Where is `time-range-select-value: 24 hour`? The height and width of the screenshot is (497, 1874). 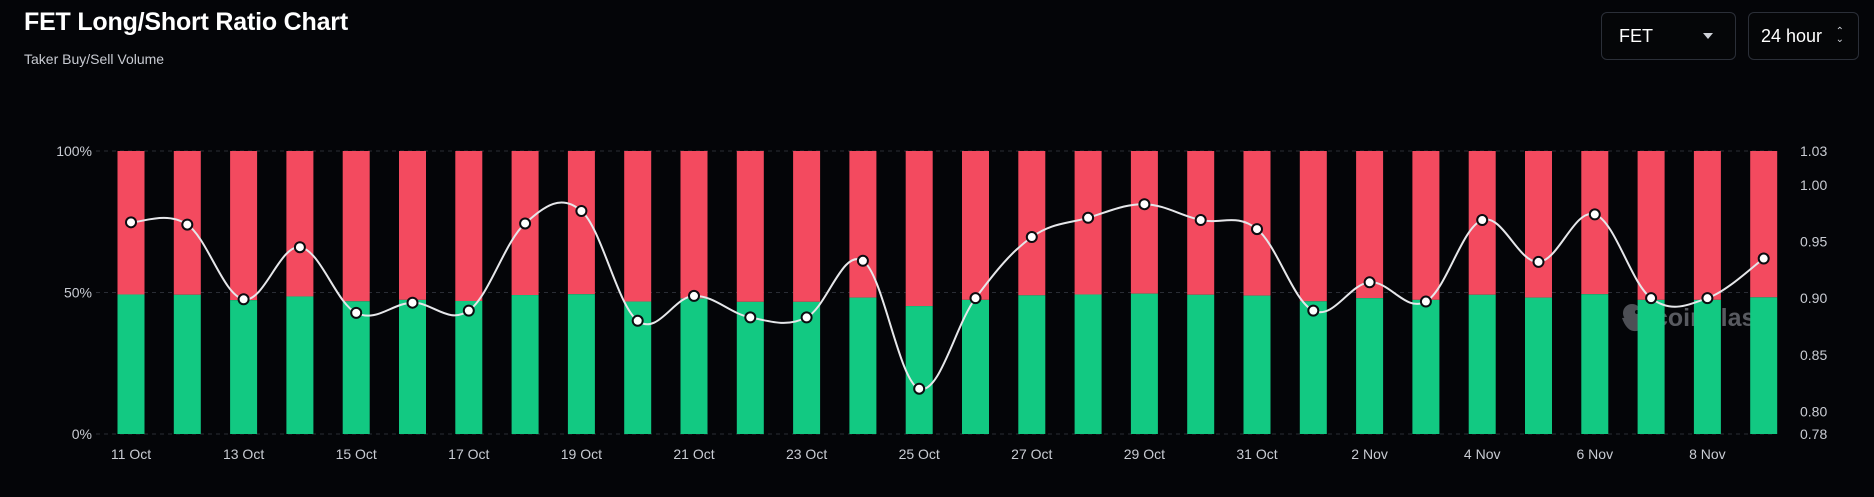 time-range-select-value: 24 hour is located at coordinates (1792, 35).